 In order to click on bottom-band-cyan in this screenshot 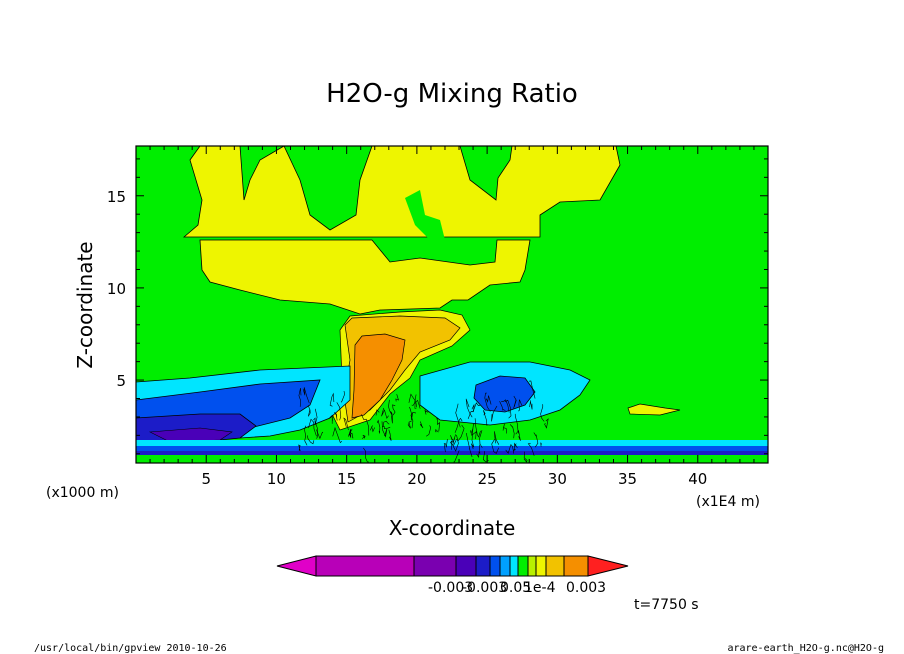, I will do `click(452, 443)`.